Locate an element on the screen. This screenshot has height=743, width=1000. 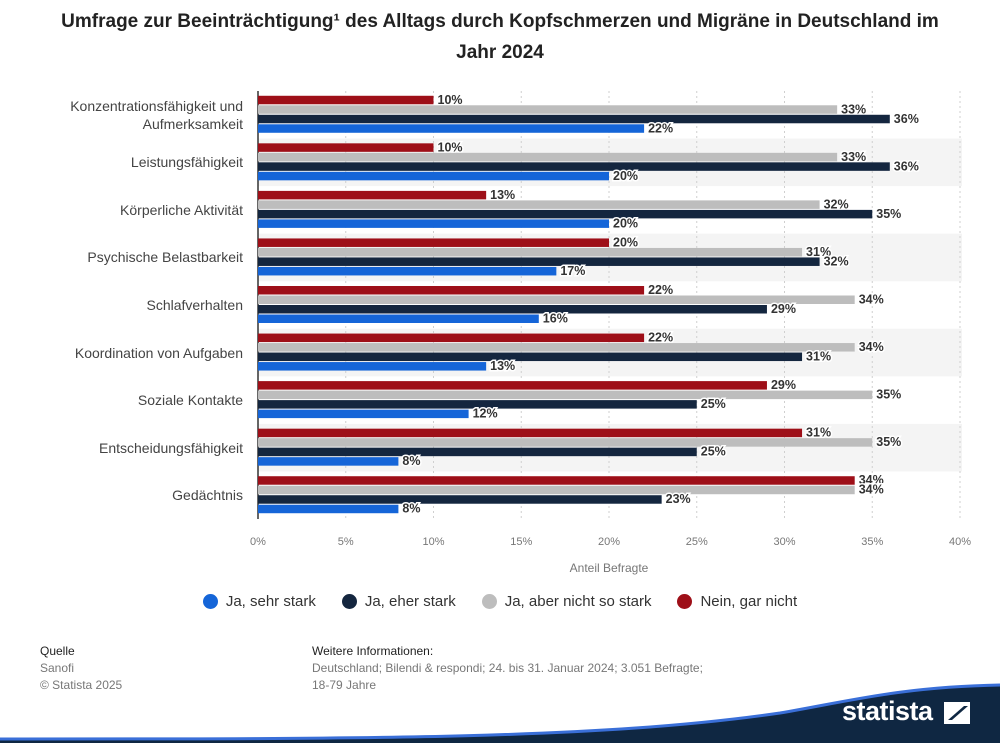
legend-label: Ja, sehr stark is located at coordinates (270, 601).